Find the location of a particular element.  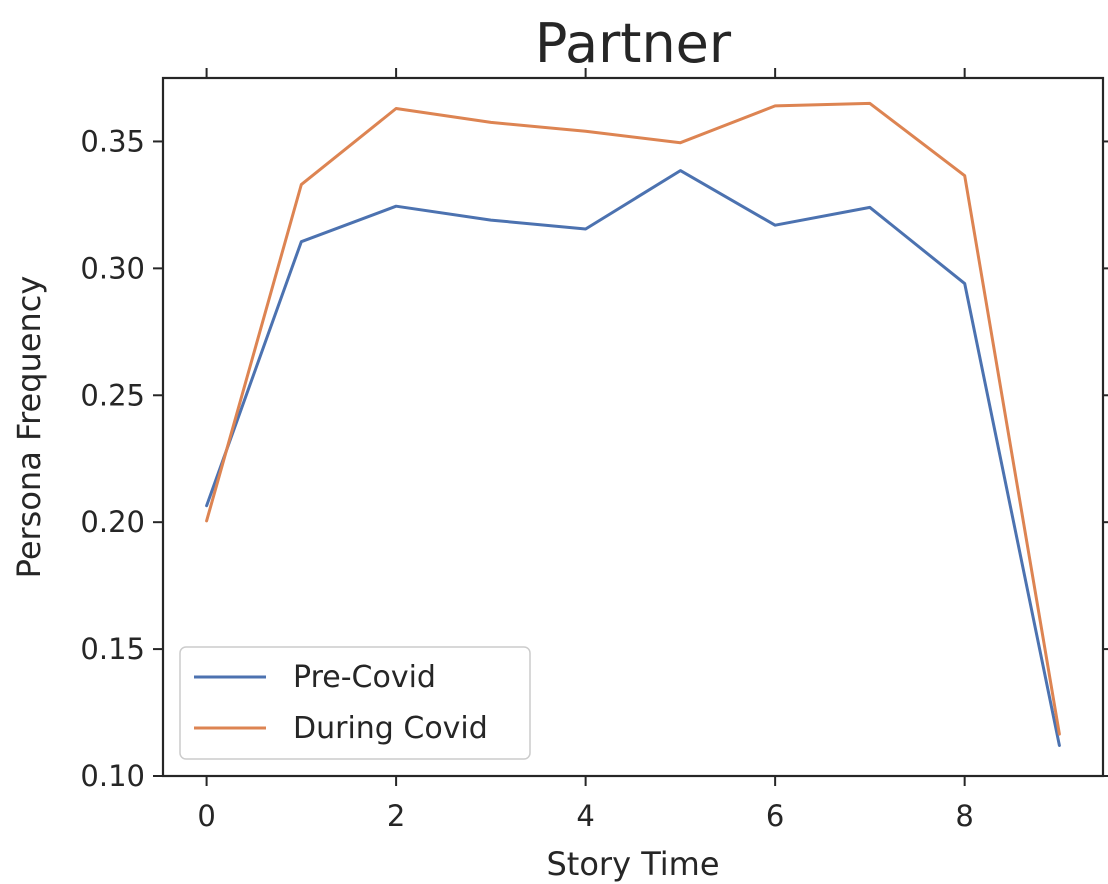

x-tick-label: 2 is located at coordinates (396, 816).